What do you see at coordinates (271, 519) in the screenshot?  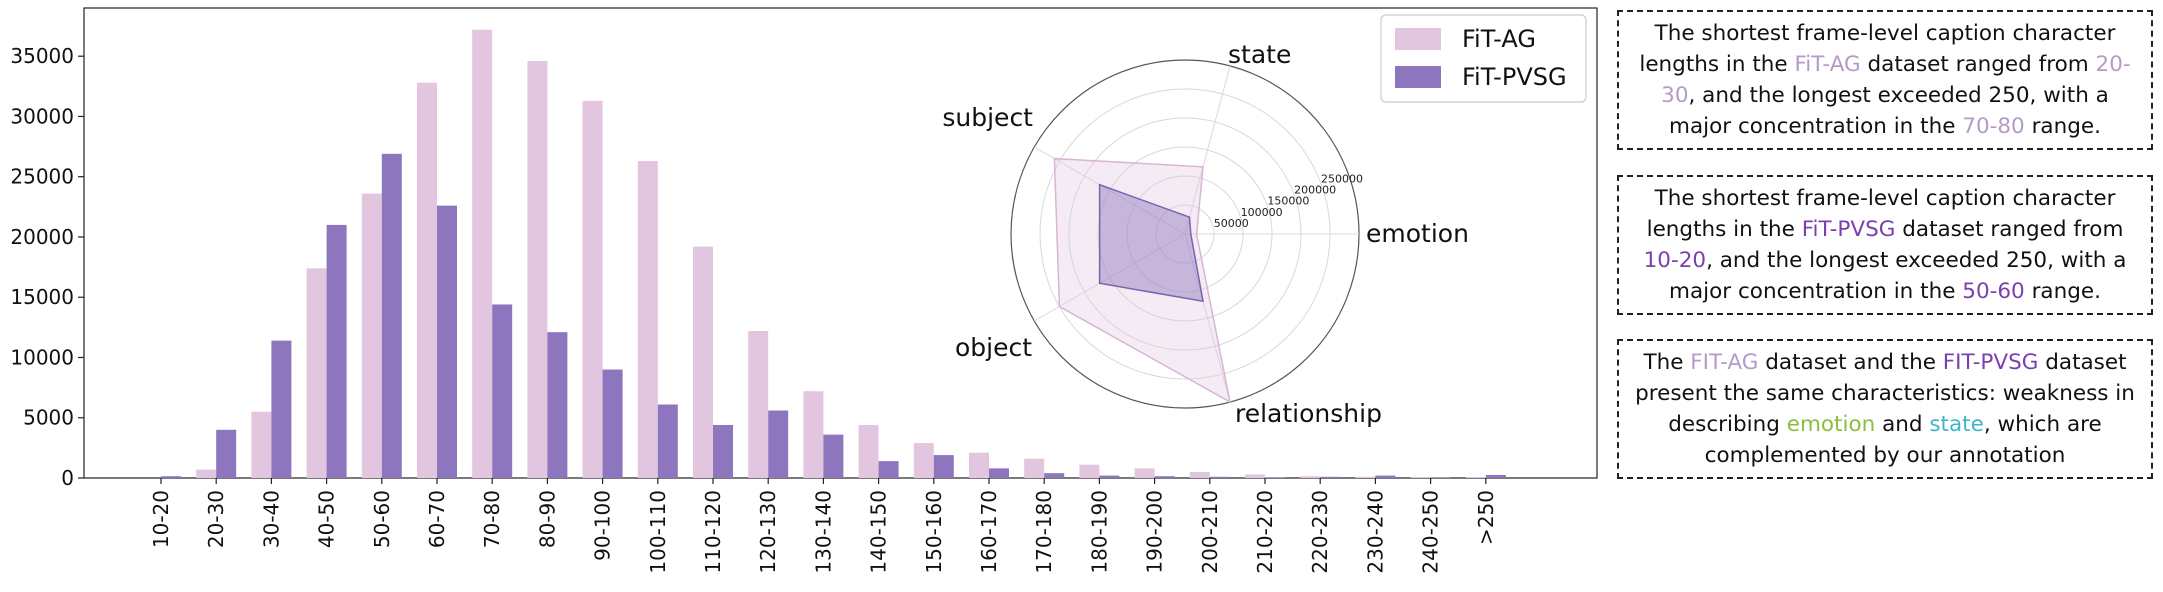 I see `x-tick-label: 30-40` at bounding box center [271, 519].